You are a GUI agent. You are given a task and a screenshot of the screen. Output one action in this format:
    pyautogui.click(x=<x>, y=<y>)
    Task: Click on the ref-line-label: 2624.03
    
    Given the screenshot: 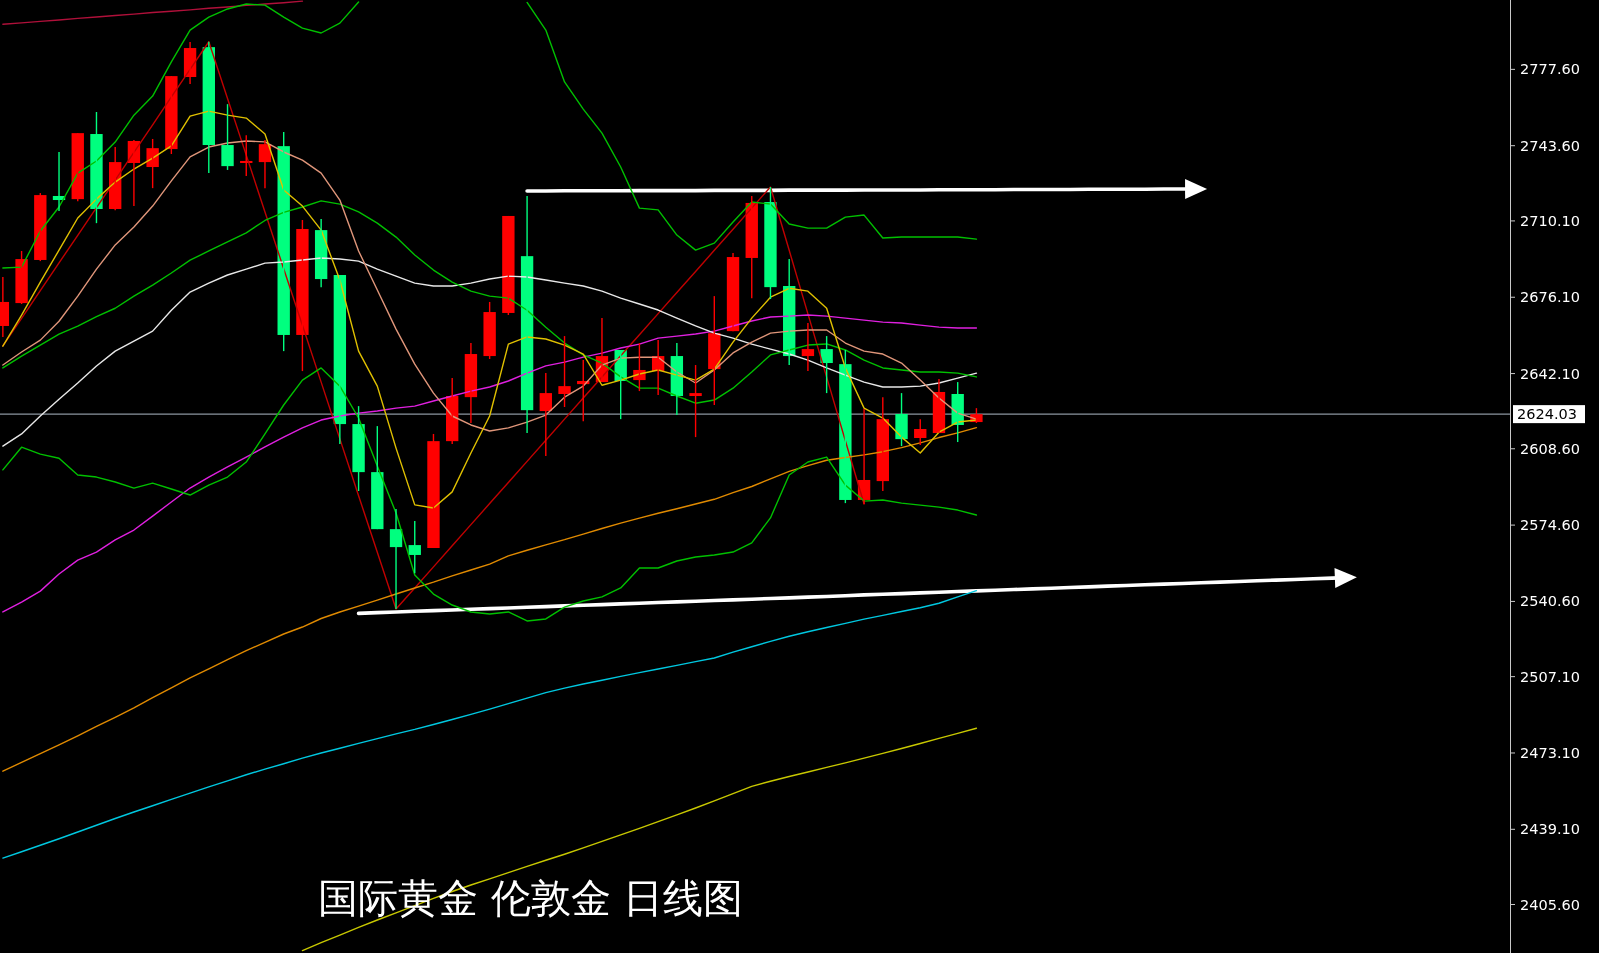 What is the action you would take?
    pyautogui.click(x=1547, y=414)
    